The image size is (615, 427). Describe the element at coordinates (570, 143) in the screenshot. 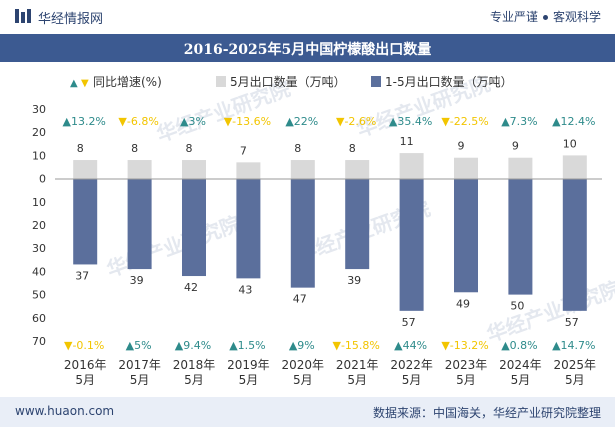

I see `data-label-may: 10` at that location.